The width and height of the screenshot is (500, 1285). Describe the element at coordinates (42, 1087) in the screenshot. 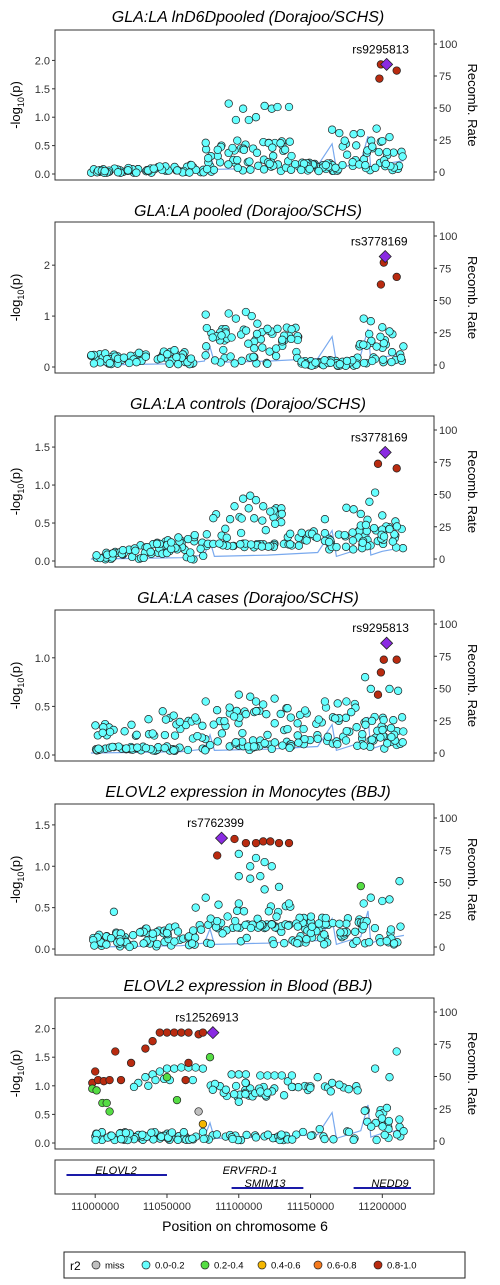

I see `y-tick-label: 1.0` at that location.